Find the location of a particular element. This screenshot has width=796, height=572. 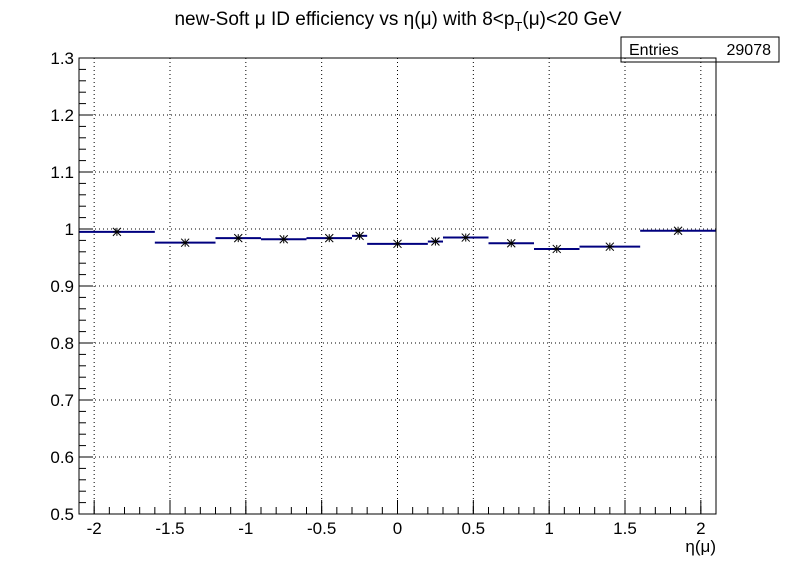

stats-label: Entries is located at coordinates (654, 50).